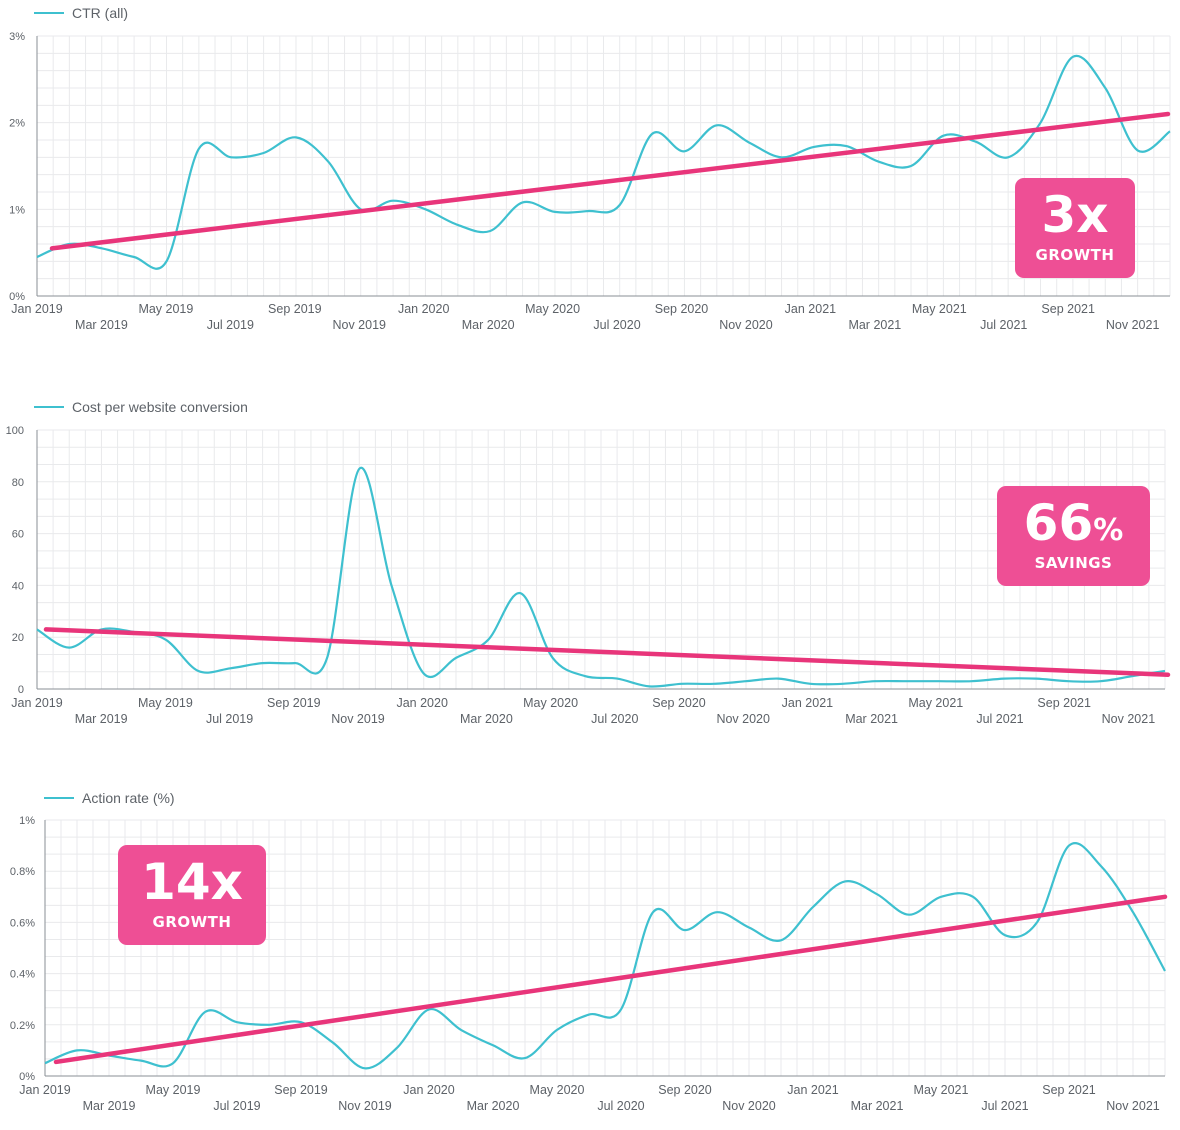  Describe the element at coordinates (18, 535) in the screenshot. I see `y-tick-label: 60` at that location.